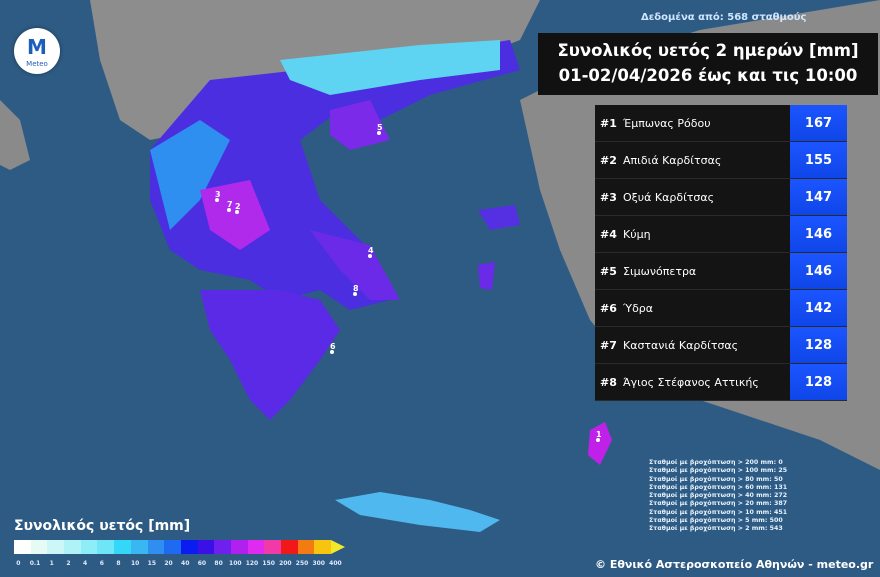  I want to click on rank-number: #8, so click(608, 382).